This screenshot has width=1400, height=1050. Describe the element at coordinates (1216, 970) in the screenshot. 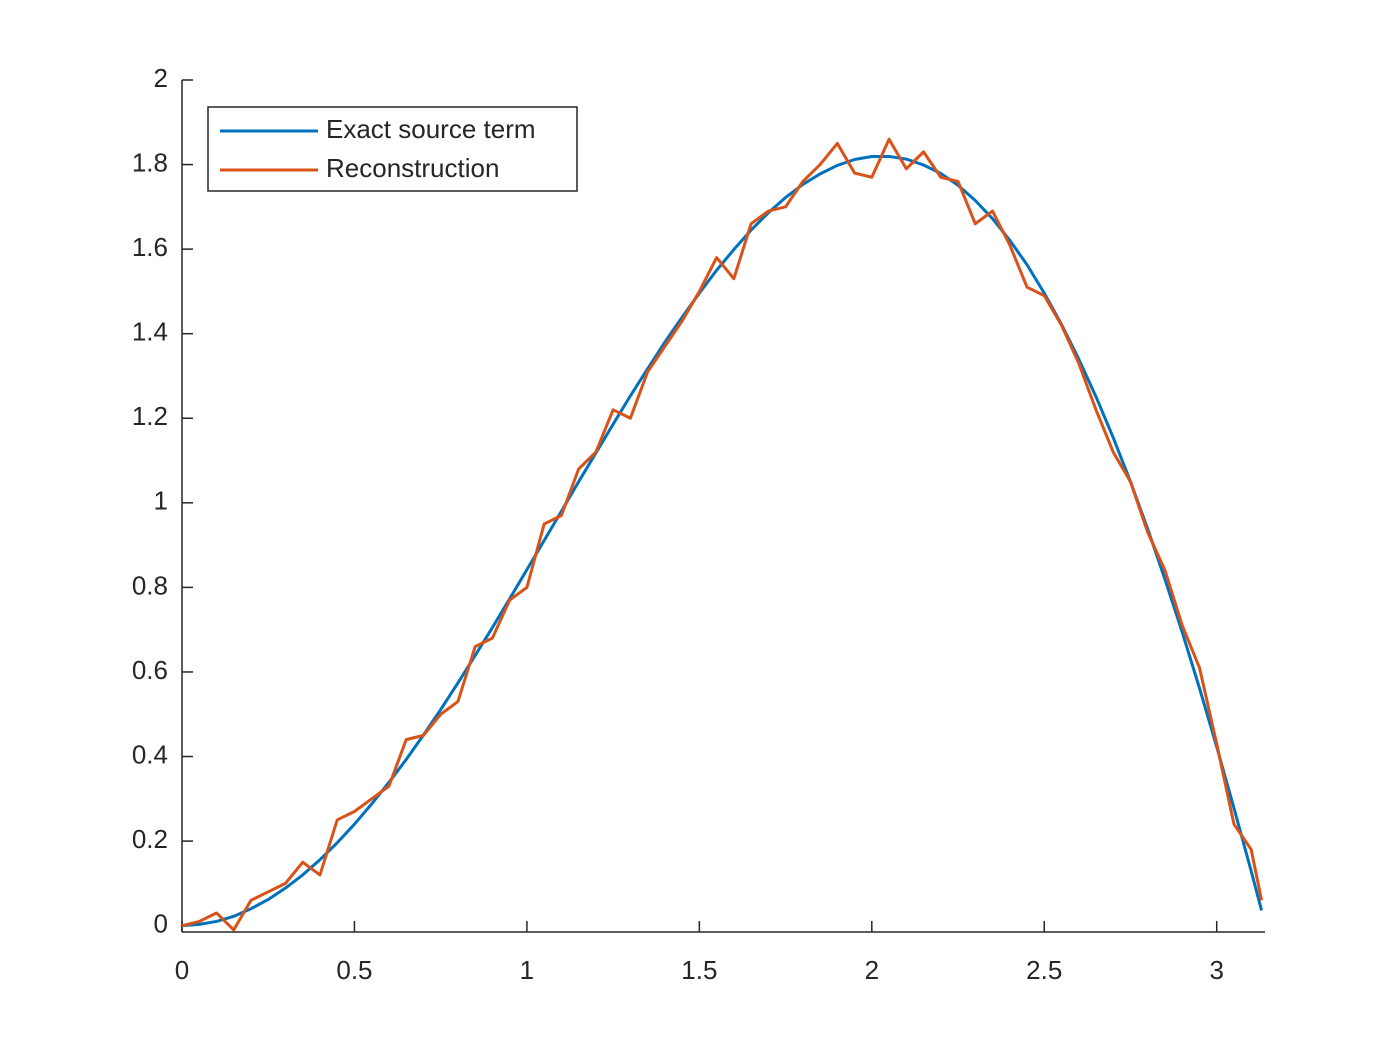

I see `x-tick-label: 3` at that location.